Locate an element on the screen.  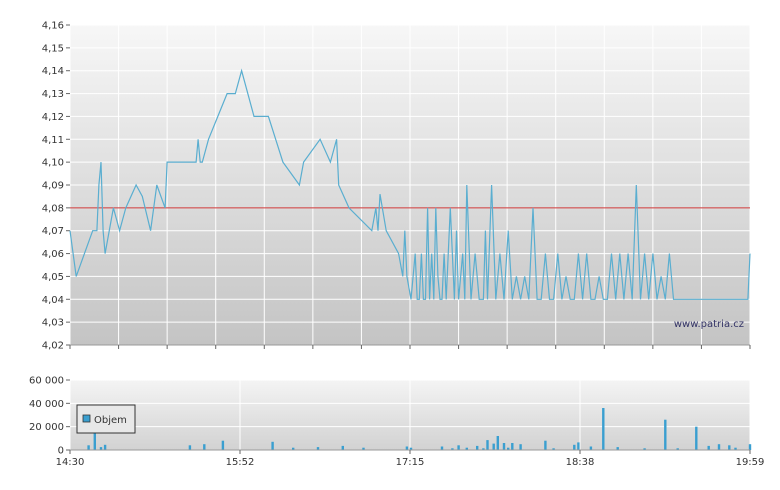
volume-x-tick-label: 15:52 is located at coordinates (240, 462).